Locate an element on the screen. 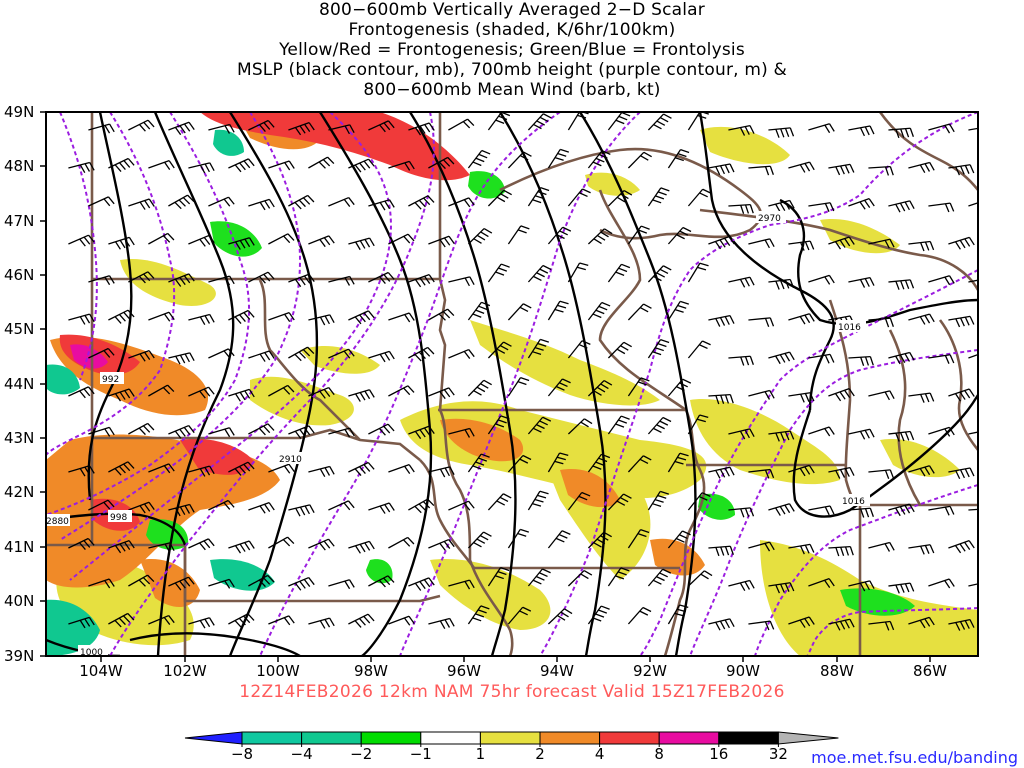 This screenshot has width=1024, height=768. lat-label: 43N is located at coordinates (19, 438).